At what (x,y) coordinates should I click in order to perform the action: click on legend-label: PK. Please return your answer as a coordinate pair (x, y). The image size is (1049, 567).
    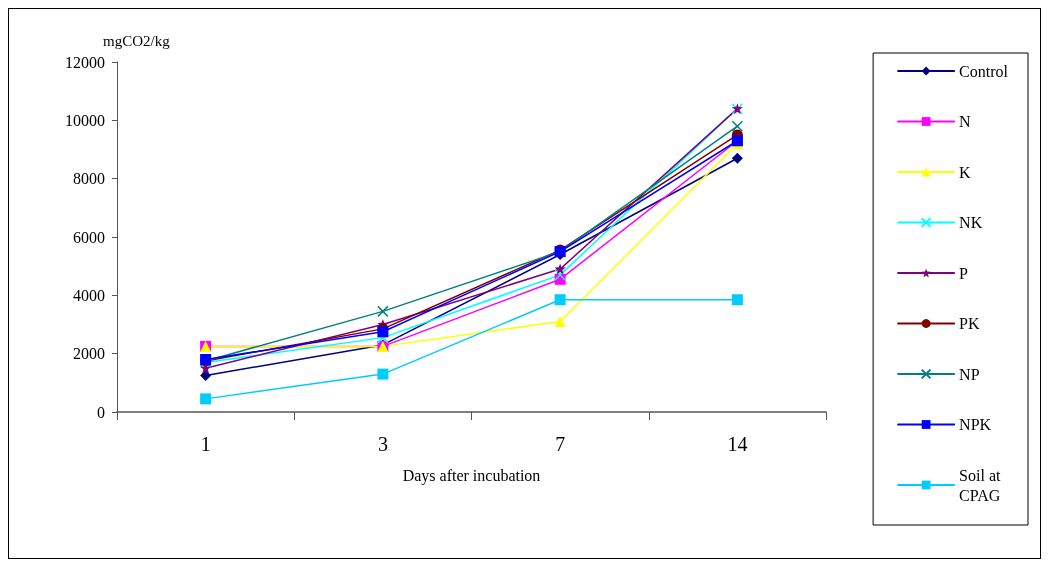
    Looking at the image, I should click on (970, 323).